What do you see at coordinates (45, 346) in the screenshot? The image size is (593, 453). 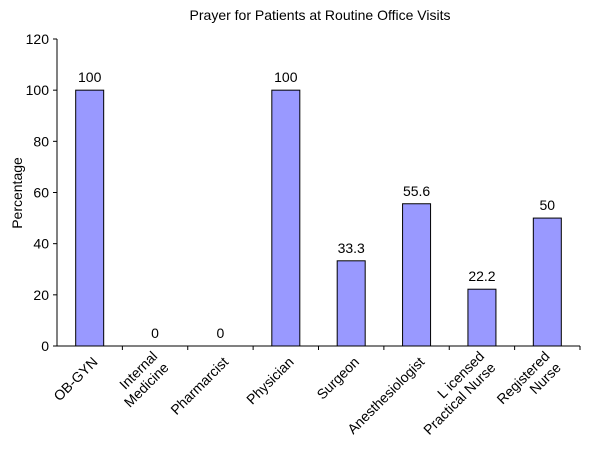 I see `y-tick-label: 0` at bounding box center [45, 346].